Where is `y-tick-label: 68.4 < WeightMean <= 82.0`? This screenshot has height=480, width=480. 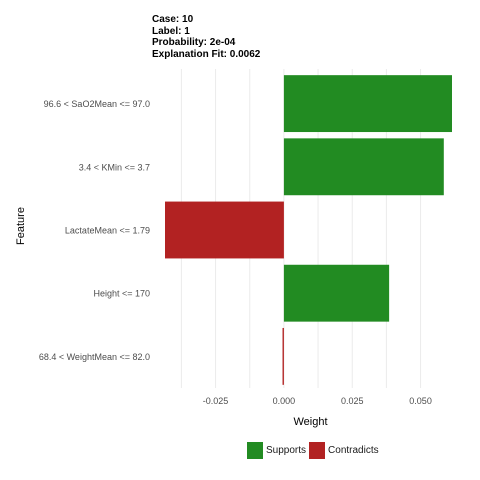 y-tick-label: 68.4 < WeightMean <= 82.0 is located at coordinates (94, 357).